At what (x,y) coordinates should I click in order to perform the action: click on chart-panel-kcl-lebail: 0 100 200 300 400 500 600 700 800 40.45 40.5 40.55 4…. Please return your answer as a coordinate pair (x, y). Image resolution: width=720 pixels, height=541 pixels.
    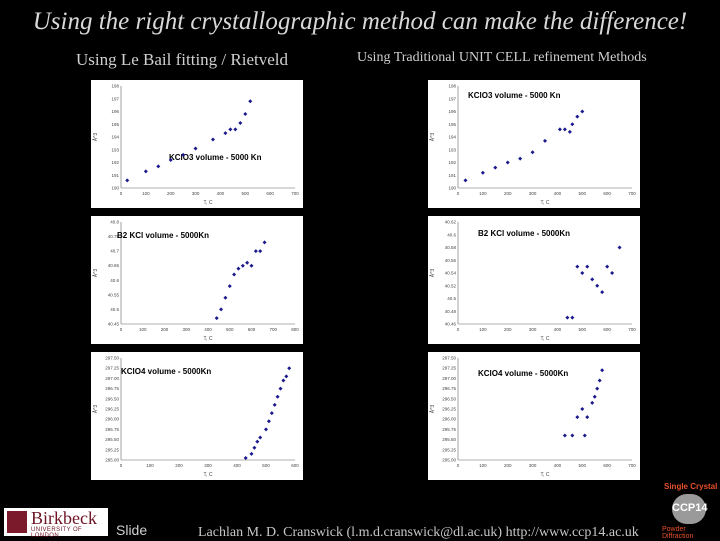
    Looking at the image, I should click on (197, 280).